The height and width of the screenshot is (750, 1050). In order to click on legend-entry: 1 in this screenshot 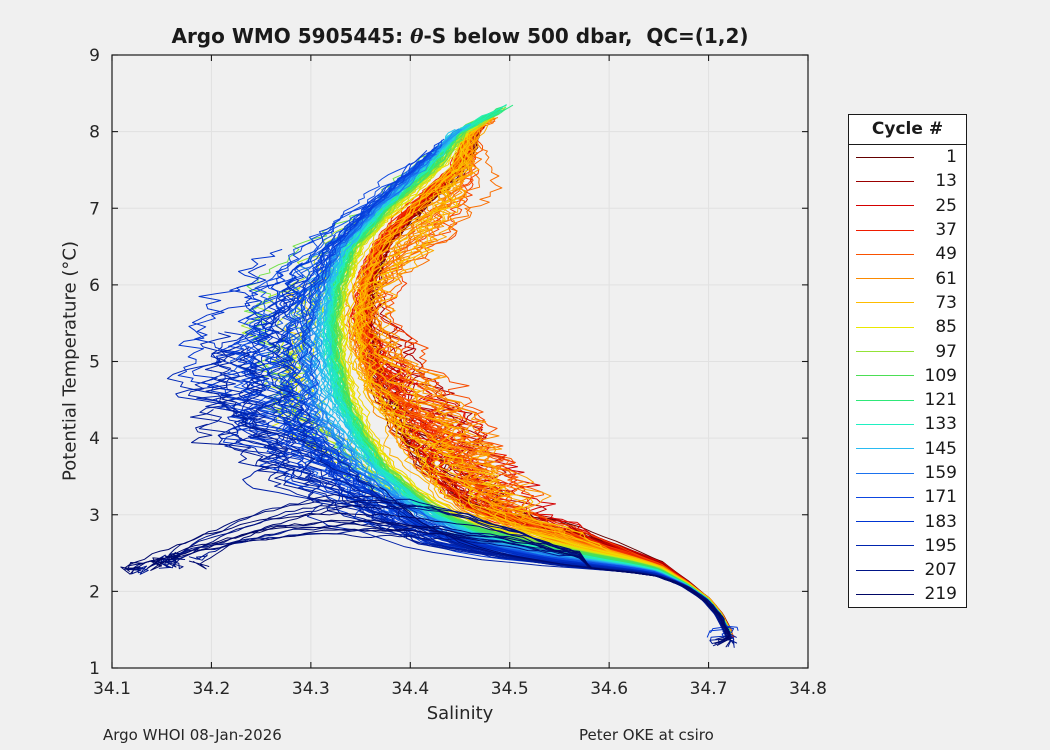, I will do `click(907, 157)`.